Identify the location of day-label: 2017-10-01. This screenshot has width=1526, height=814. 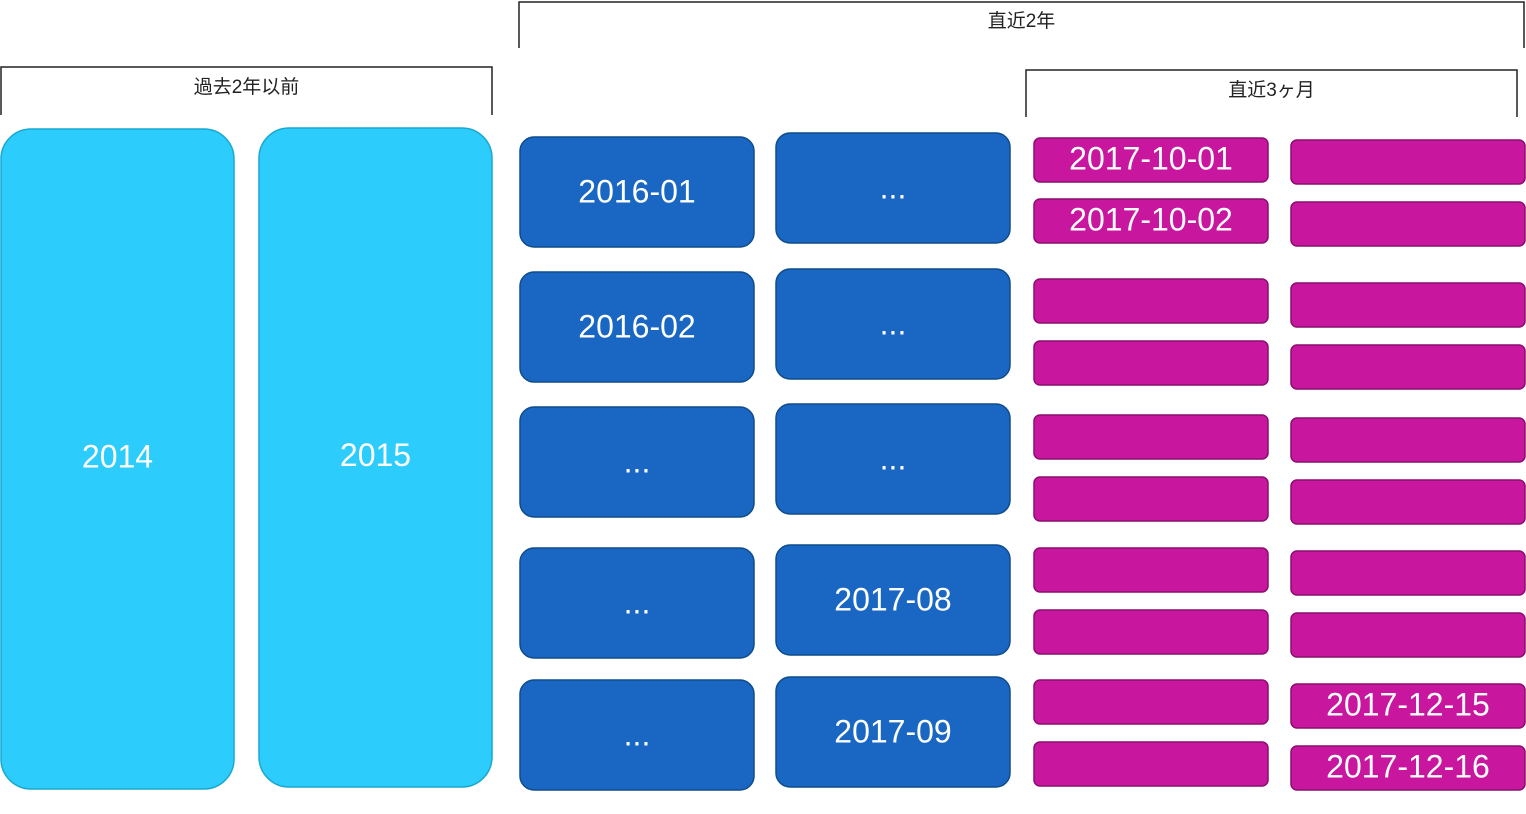
(1151, 158).